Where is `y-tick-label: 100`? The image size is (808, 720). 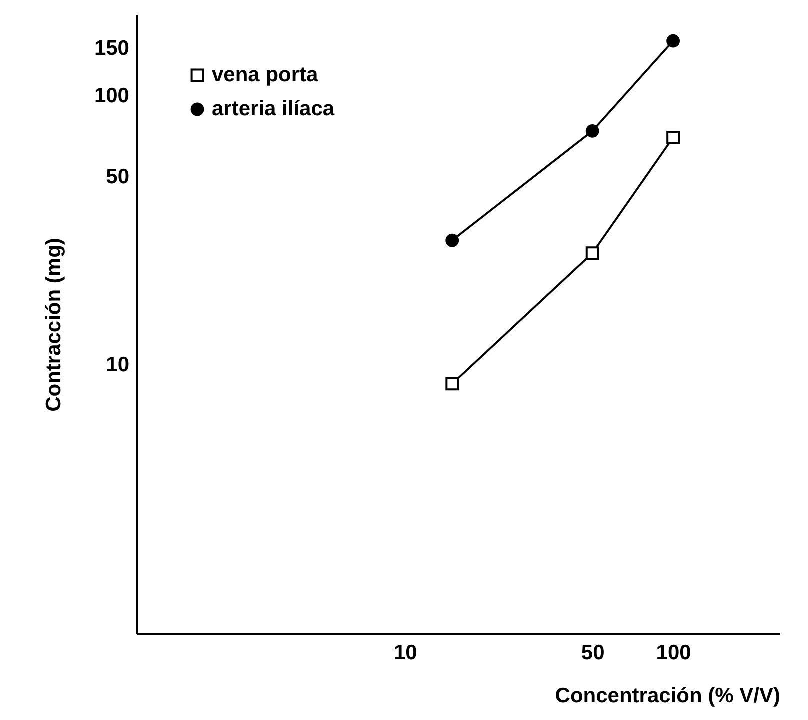
y-tick-label: 100 is located at coordinates (112, 96).